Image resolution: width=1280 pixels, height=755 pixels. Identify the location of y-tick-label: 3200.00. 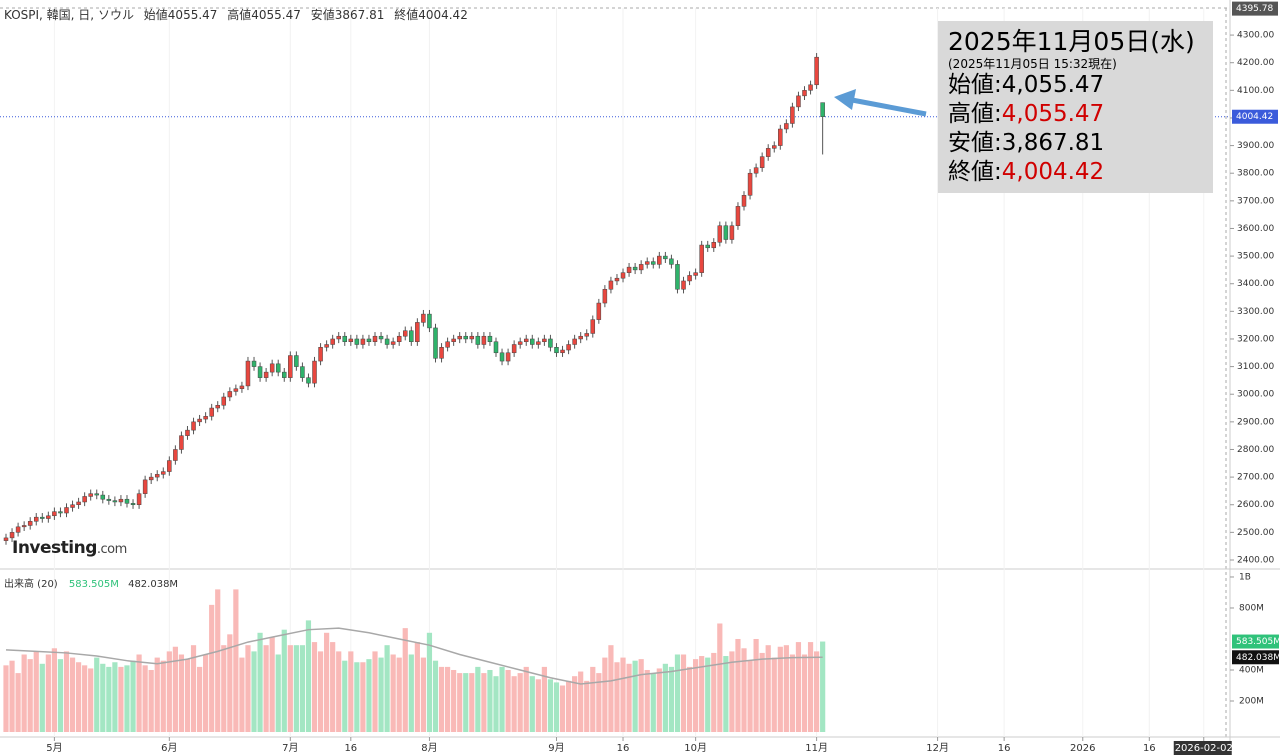
(1255, 339).